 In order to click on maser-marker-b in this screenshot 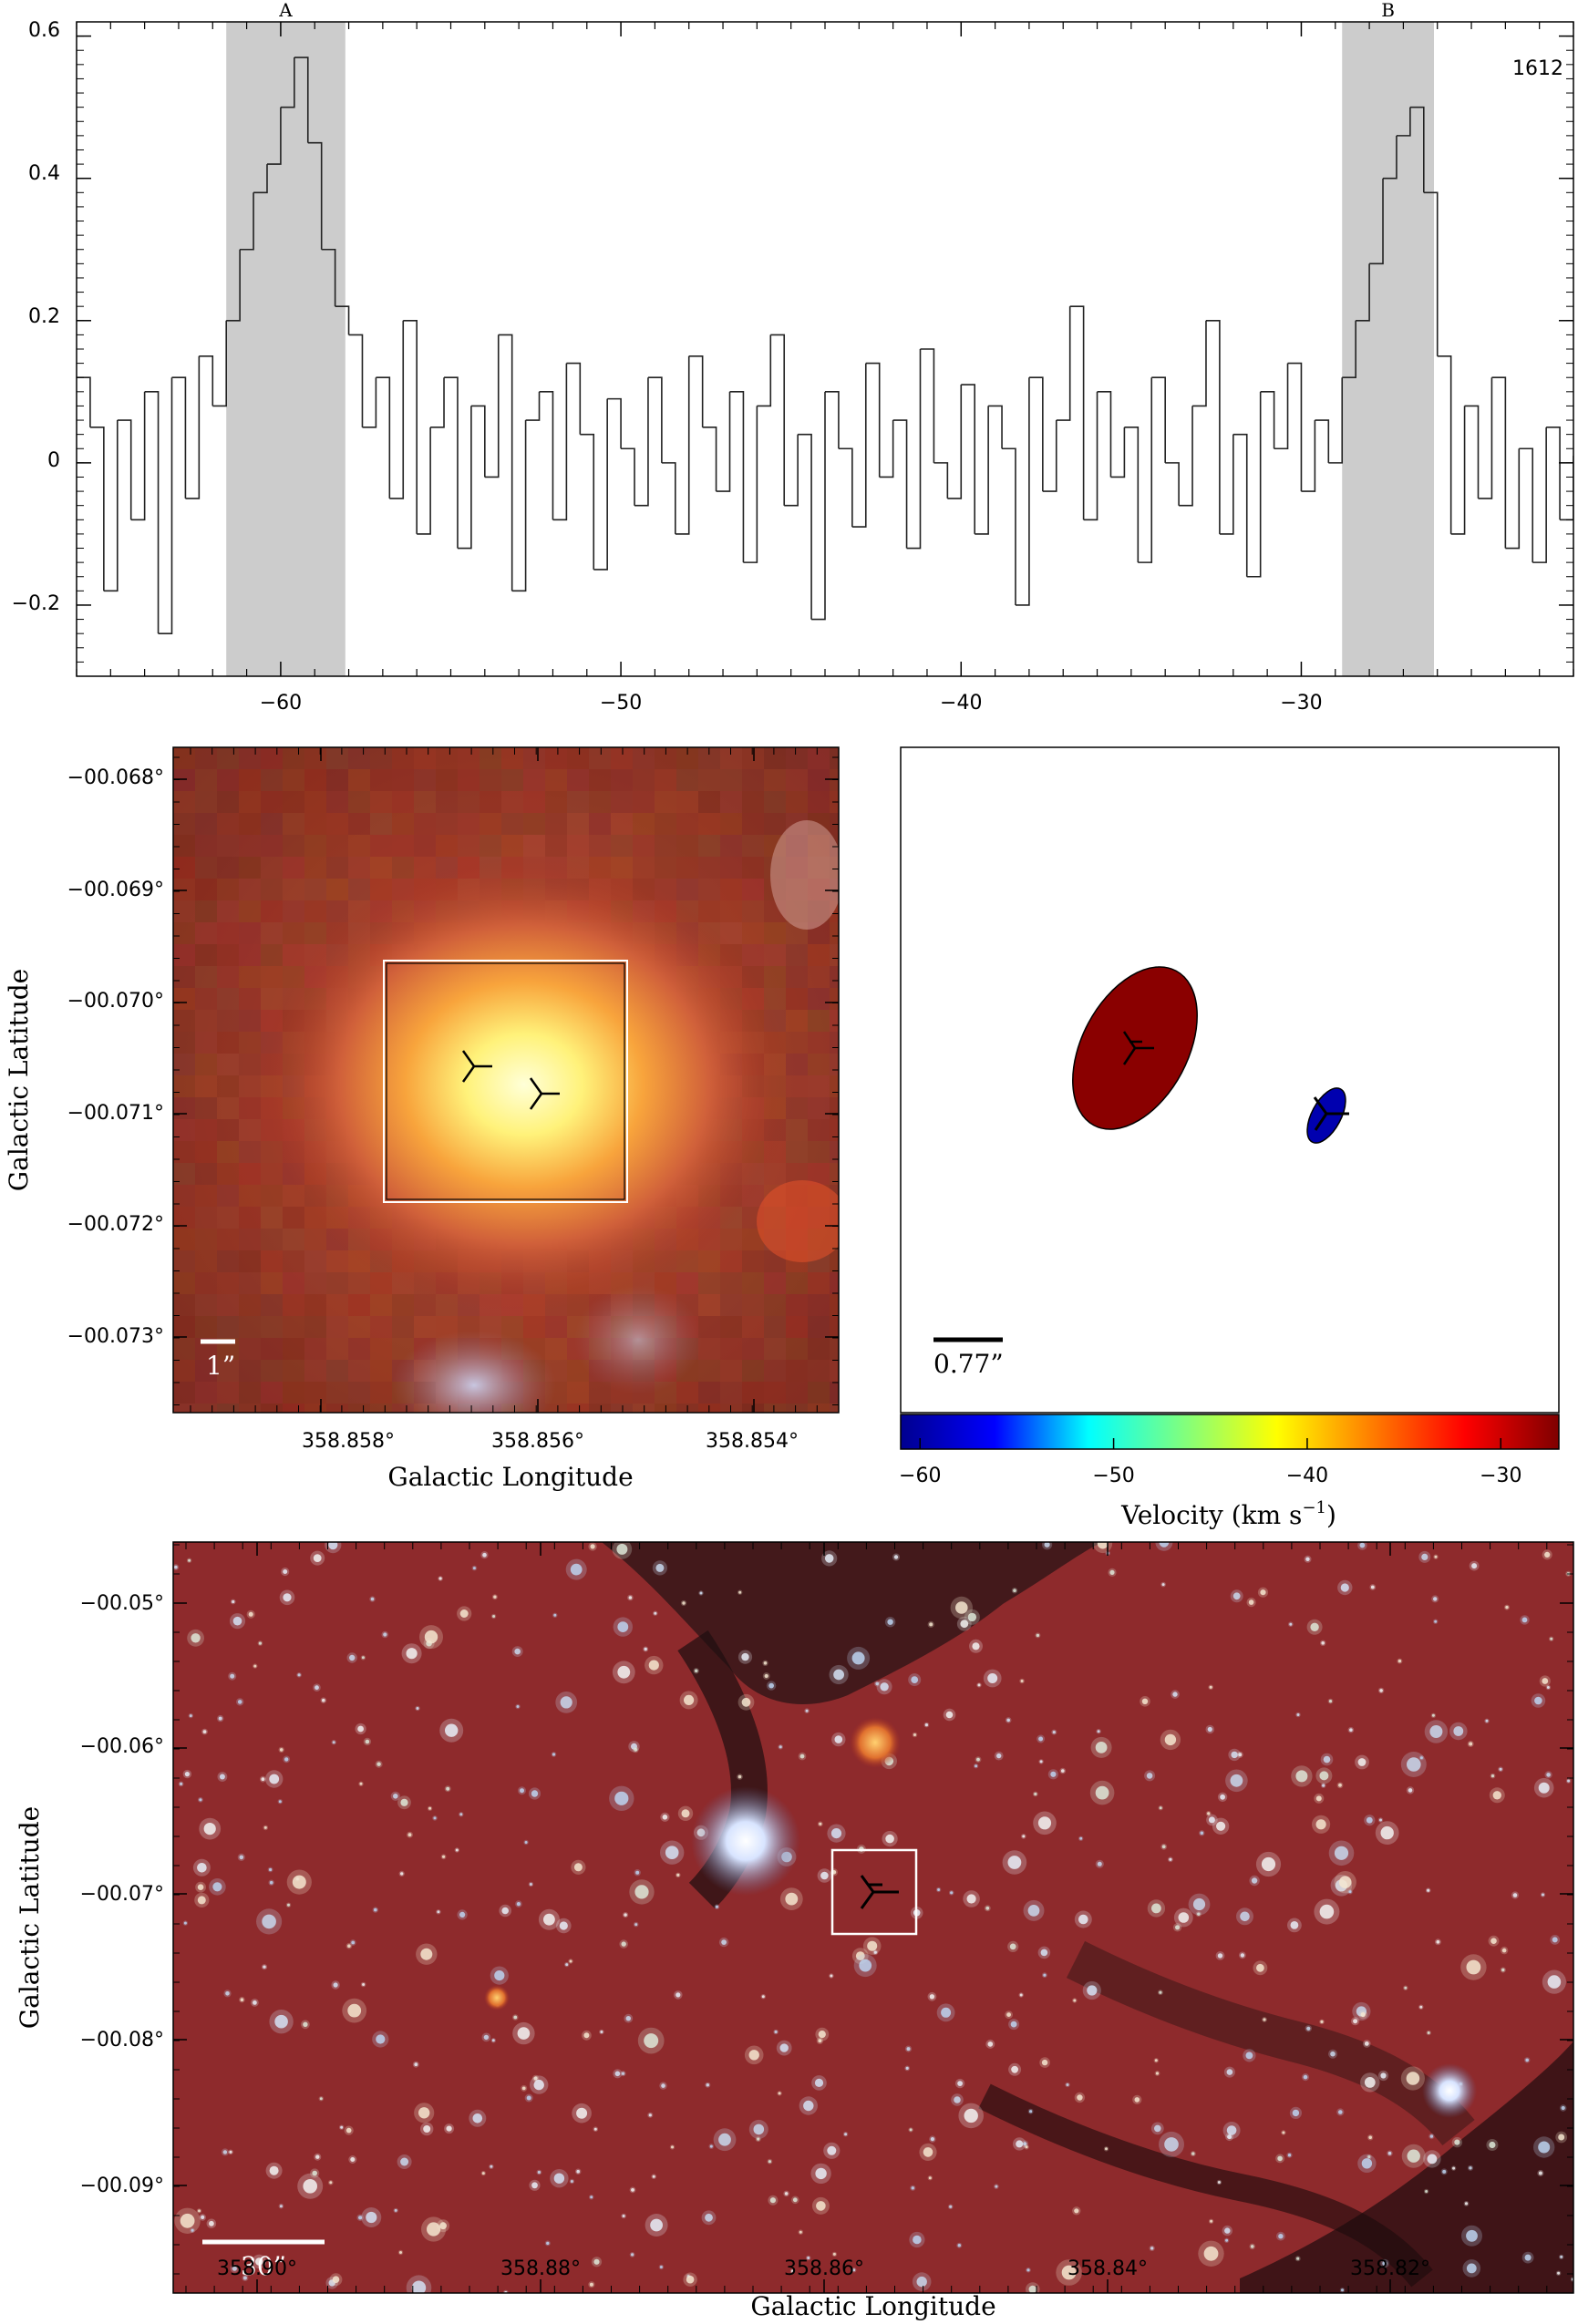, I will do `click(544, 1093)`.